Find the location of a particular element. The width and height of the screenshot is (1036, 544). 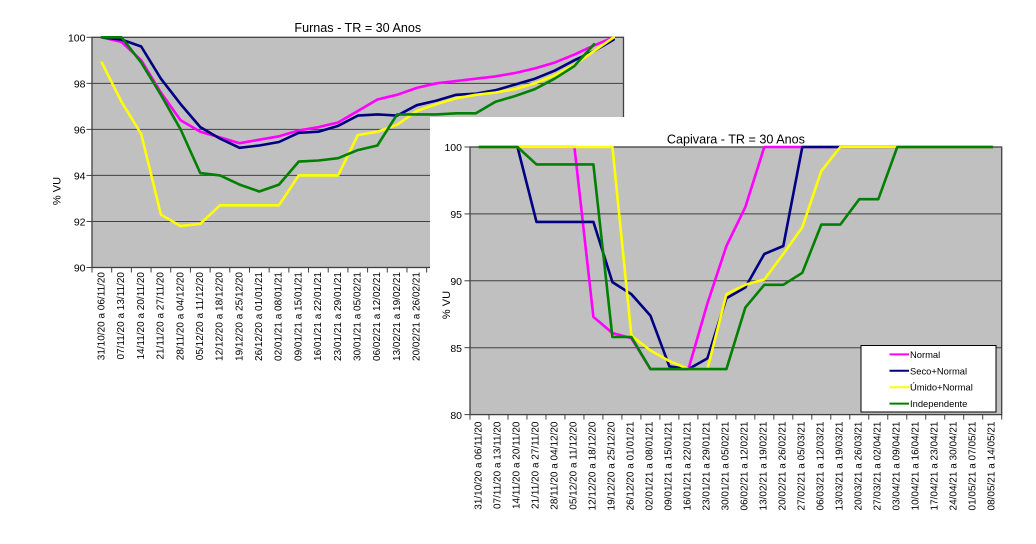

svg-text: 24/04/21 a 30/04/21 is located at coordinates (953, 465).